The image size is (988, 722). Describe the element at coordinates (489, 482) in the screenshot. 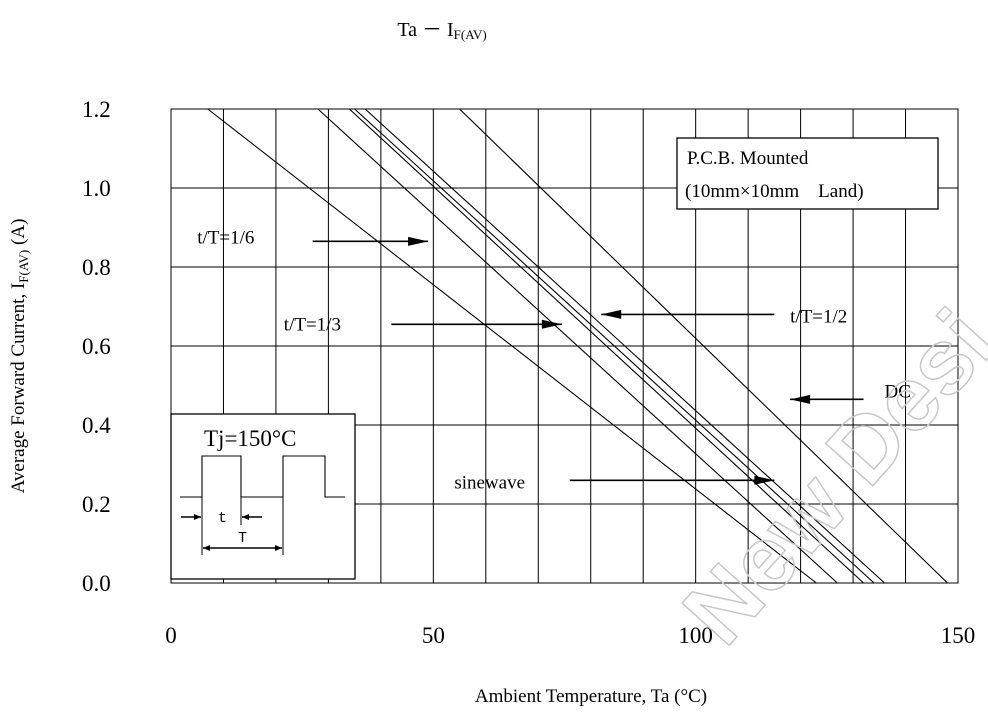

I see `annotation-label: sinewave` at that location.